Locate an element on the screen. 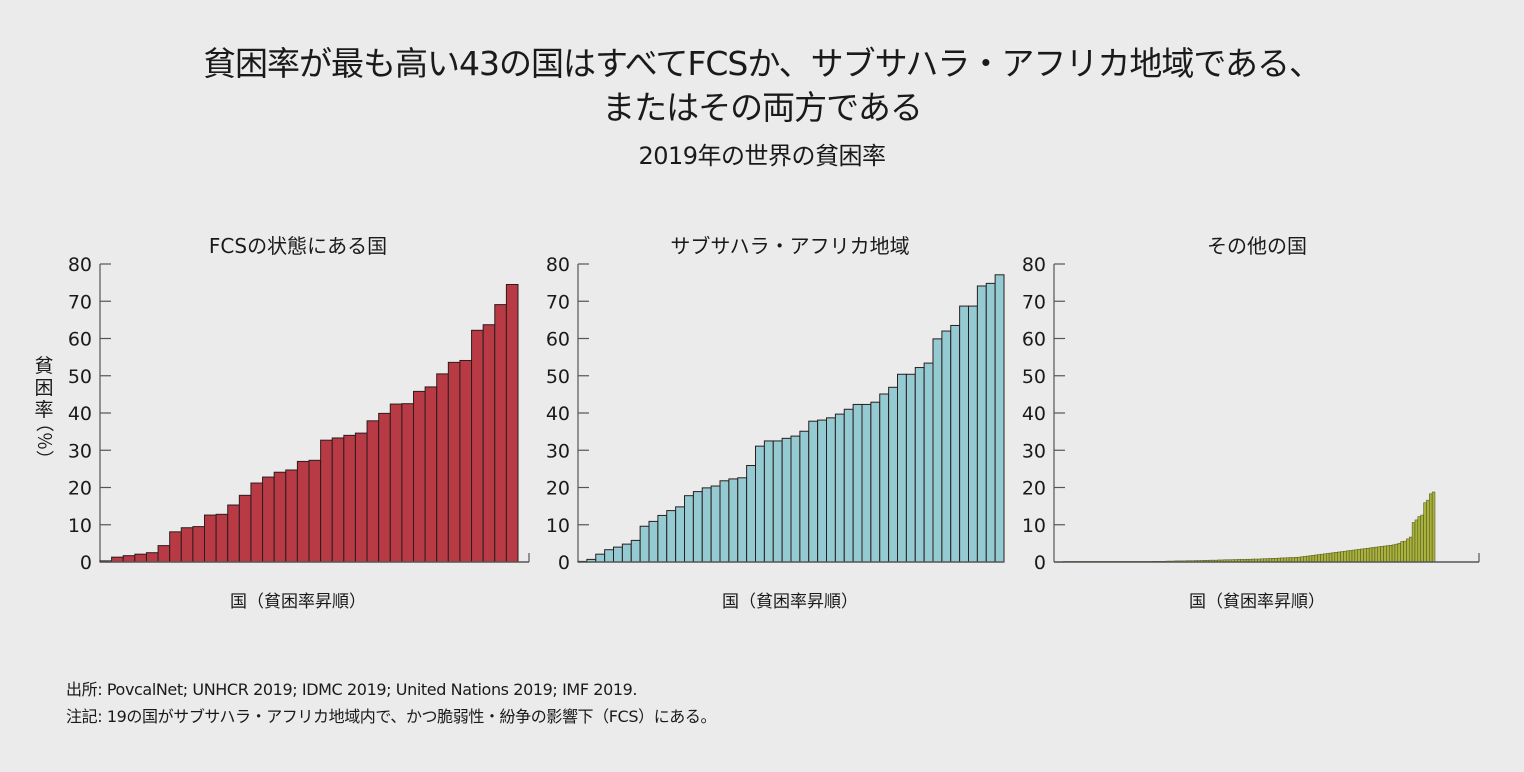 Image resolution: width=1524 pixels, height=772 pixels. y-axis-label-char: 貧 is located at coordinates (43, 366).